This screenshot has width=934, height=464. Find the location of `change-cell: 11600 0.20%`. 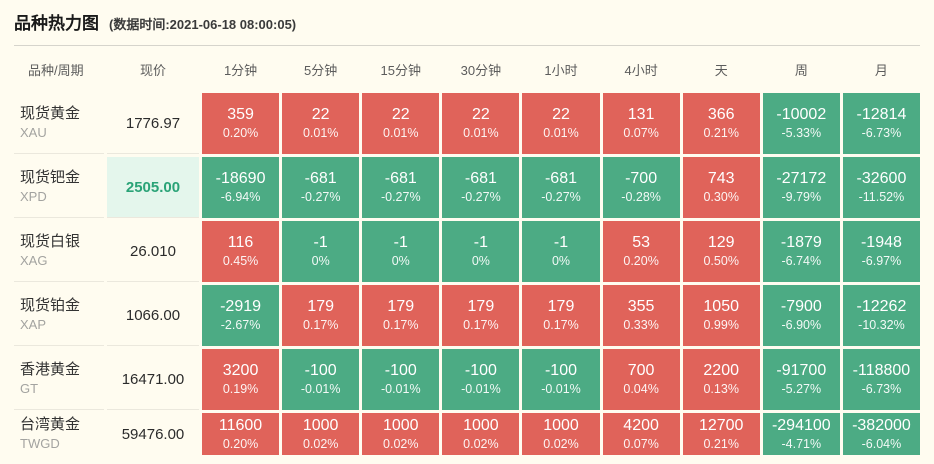

change-cell: 11600 0.20% is located at coordinates (241, 434).